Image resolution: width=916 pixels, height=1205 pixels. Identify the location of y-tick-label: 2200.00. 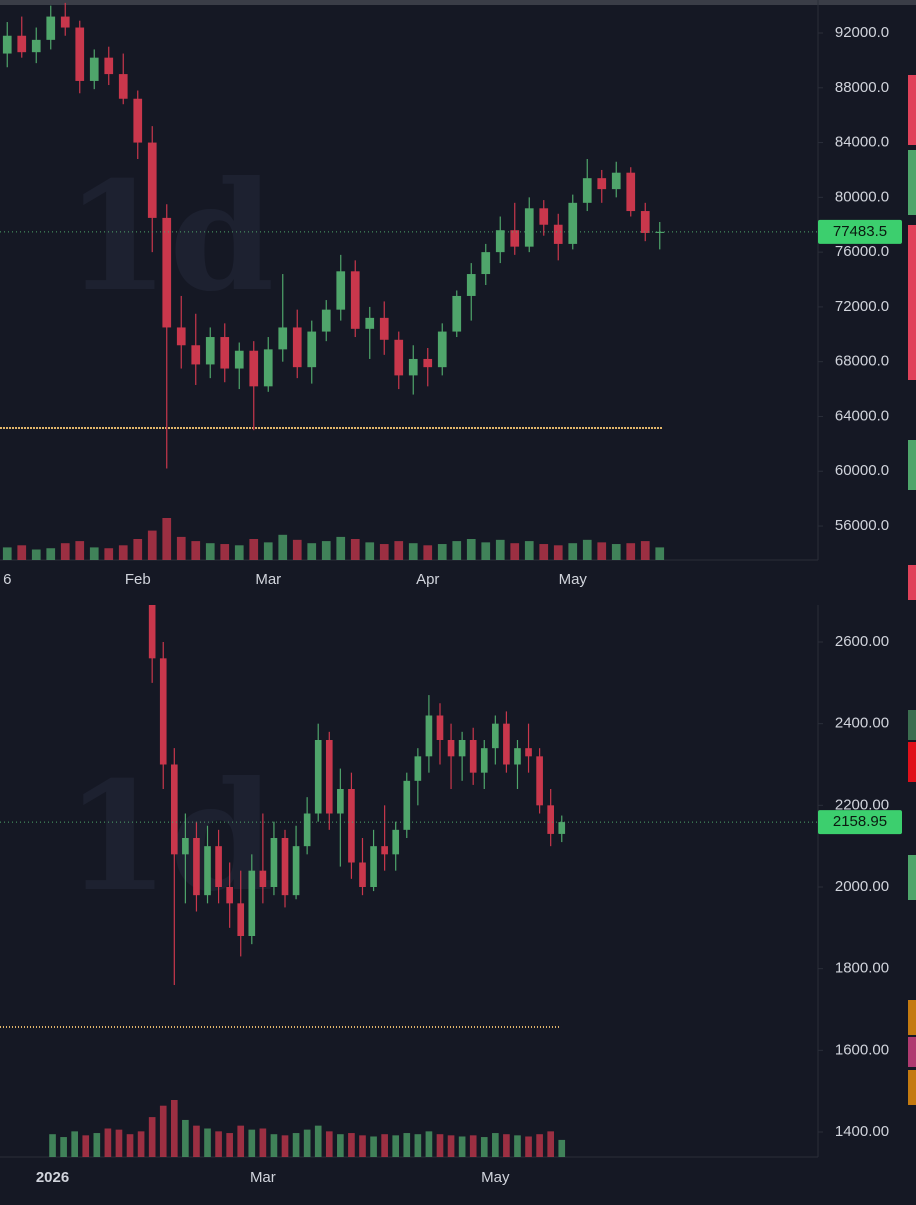
(862, 804).